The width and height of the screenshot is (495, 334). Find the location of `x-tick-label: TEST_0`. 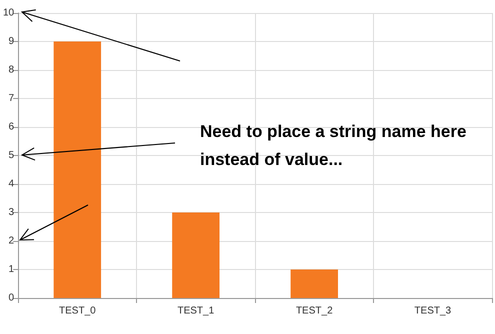

x-tick-label: TEST_0 is located at coordinates (77, 311).